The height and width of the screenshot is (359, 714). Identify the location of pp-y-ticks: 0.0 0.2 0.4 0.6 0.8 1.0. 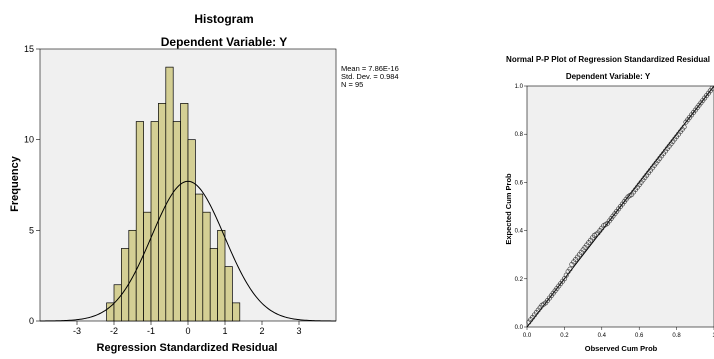
(521, 207).